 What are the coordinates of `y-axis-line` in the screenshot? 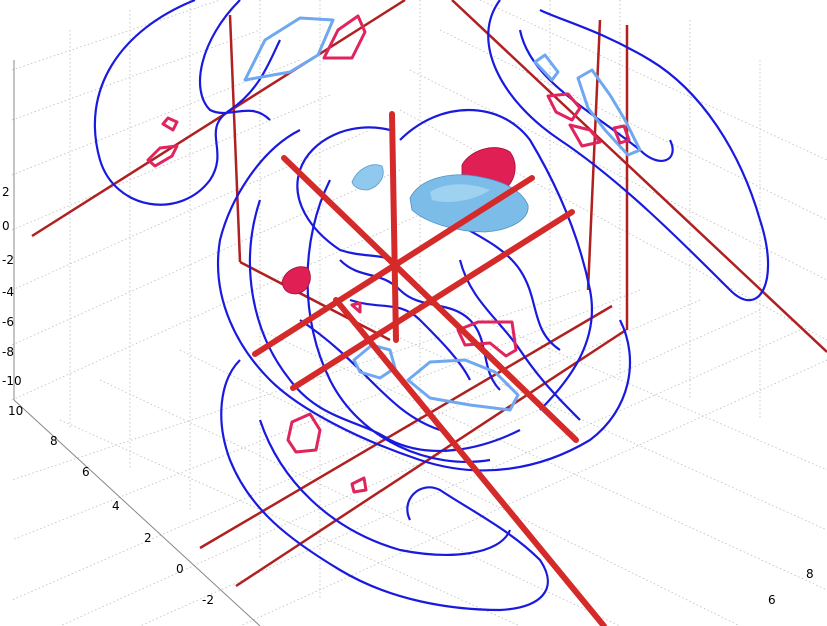 It's located at (137, 512).